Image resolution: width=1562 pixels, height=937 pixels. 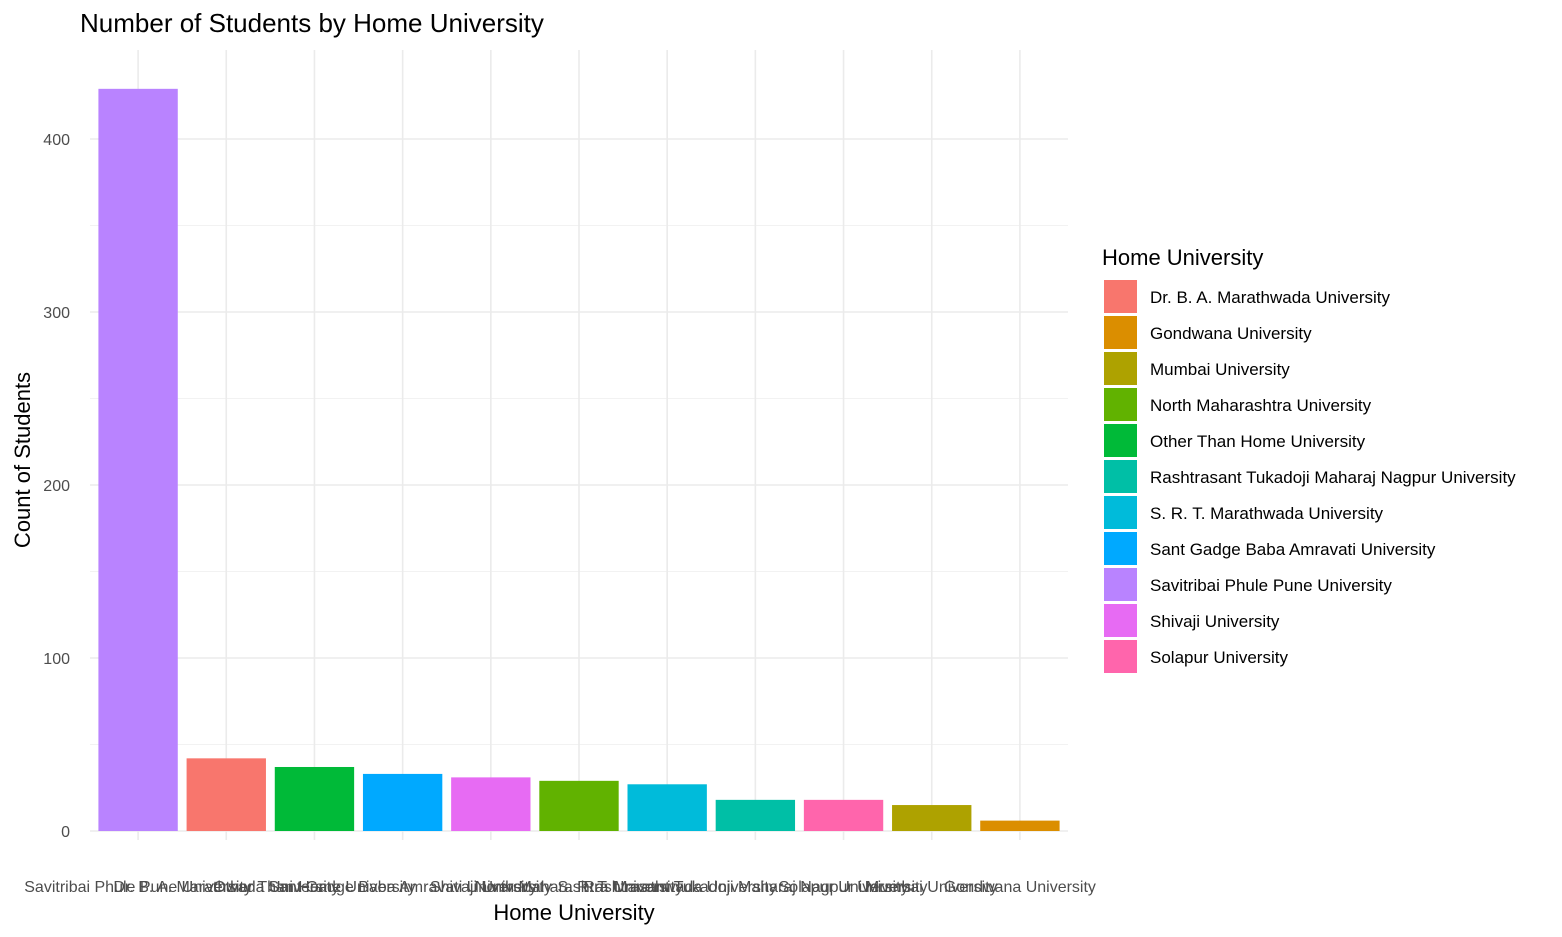 What do you see at coordinates (579, 887) in the screenshot?
I see `x-tick-label: North Maharashtra University` at bounding box center [579, 887].